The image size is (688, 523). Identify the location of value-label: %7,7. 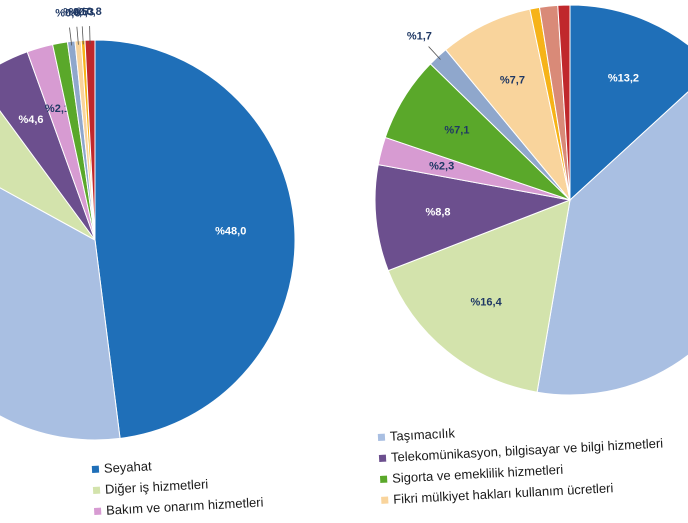
(512, 80).